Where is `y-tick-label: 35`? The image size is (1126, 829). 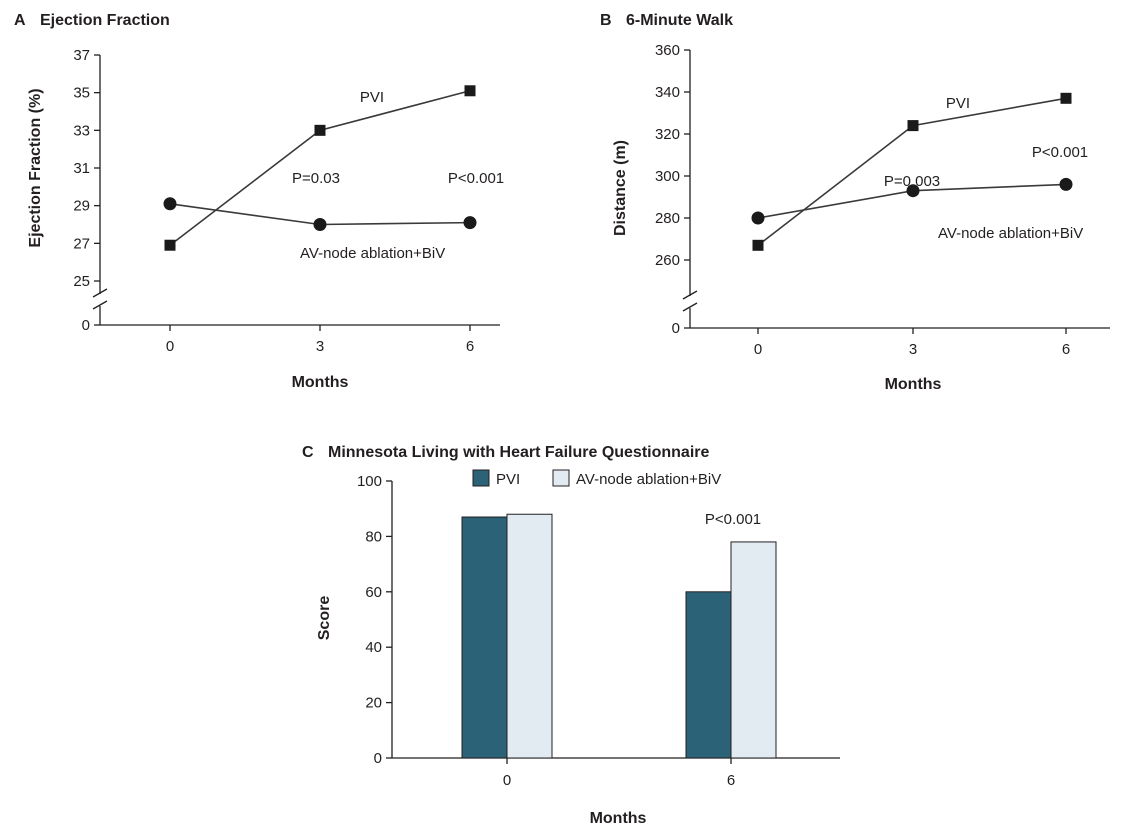
y-tick-label: 35 is located at coordinates (81, 93).